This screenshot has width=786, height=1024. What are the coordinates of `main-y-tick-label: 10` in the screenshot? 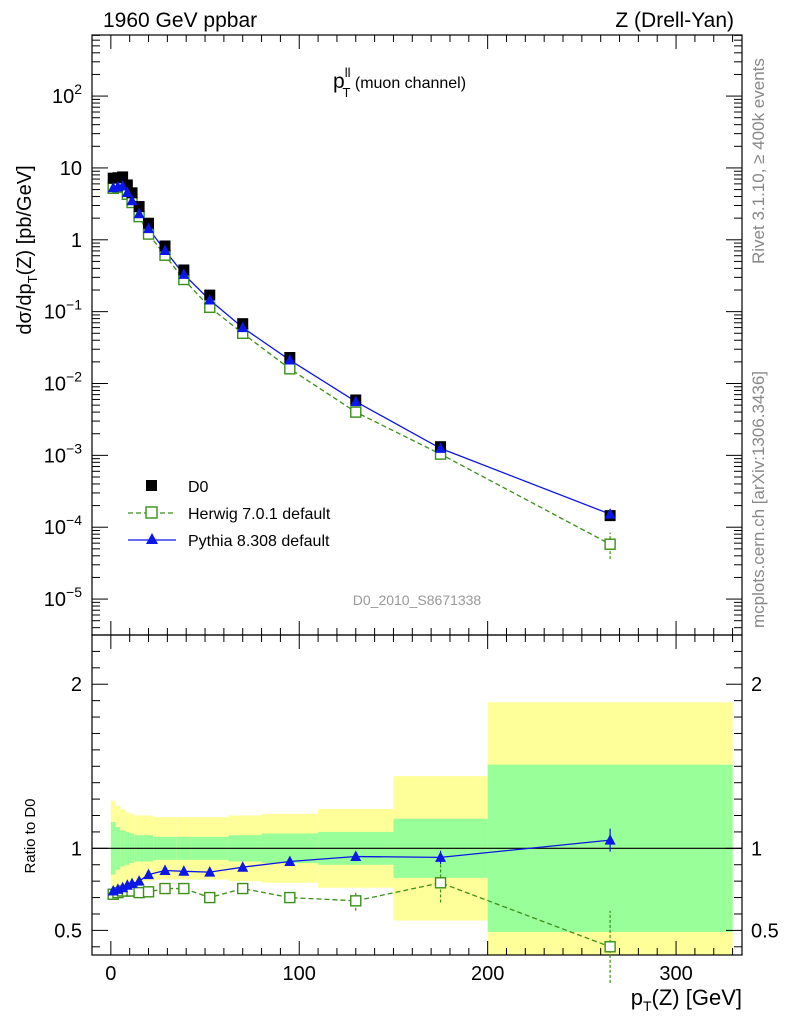 It's located at (71, 169).